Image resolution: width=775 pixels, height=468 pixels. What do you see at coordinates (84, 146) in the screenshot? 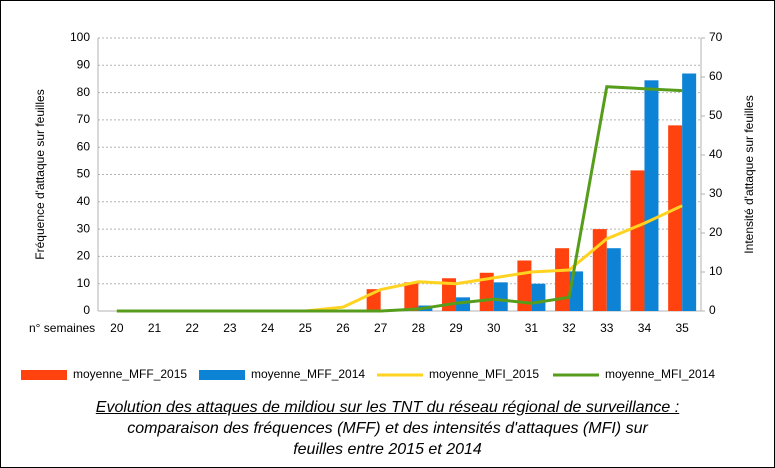
I see `y-tick-label: 60` at bounding box center [84, 146].